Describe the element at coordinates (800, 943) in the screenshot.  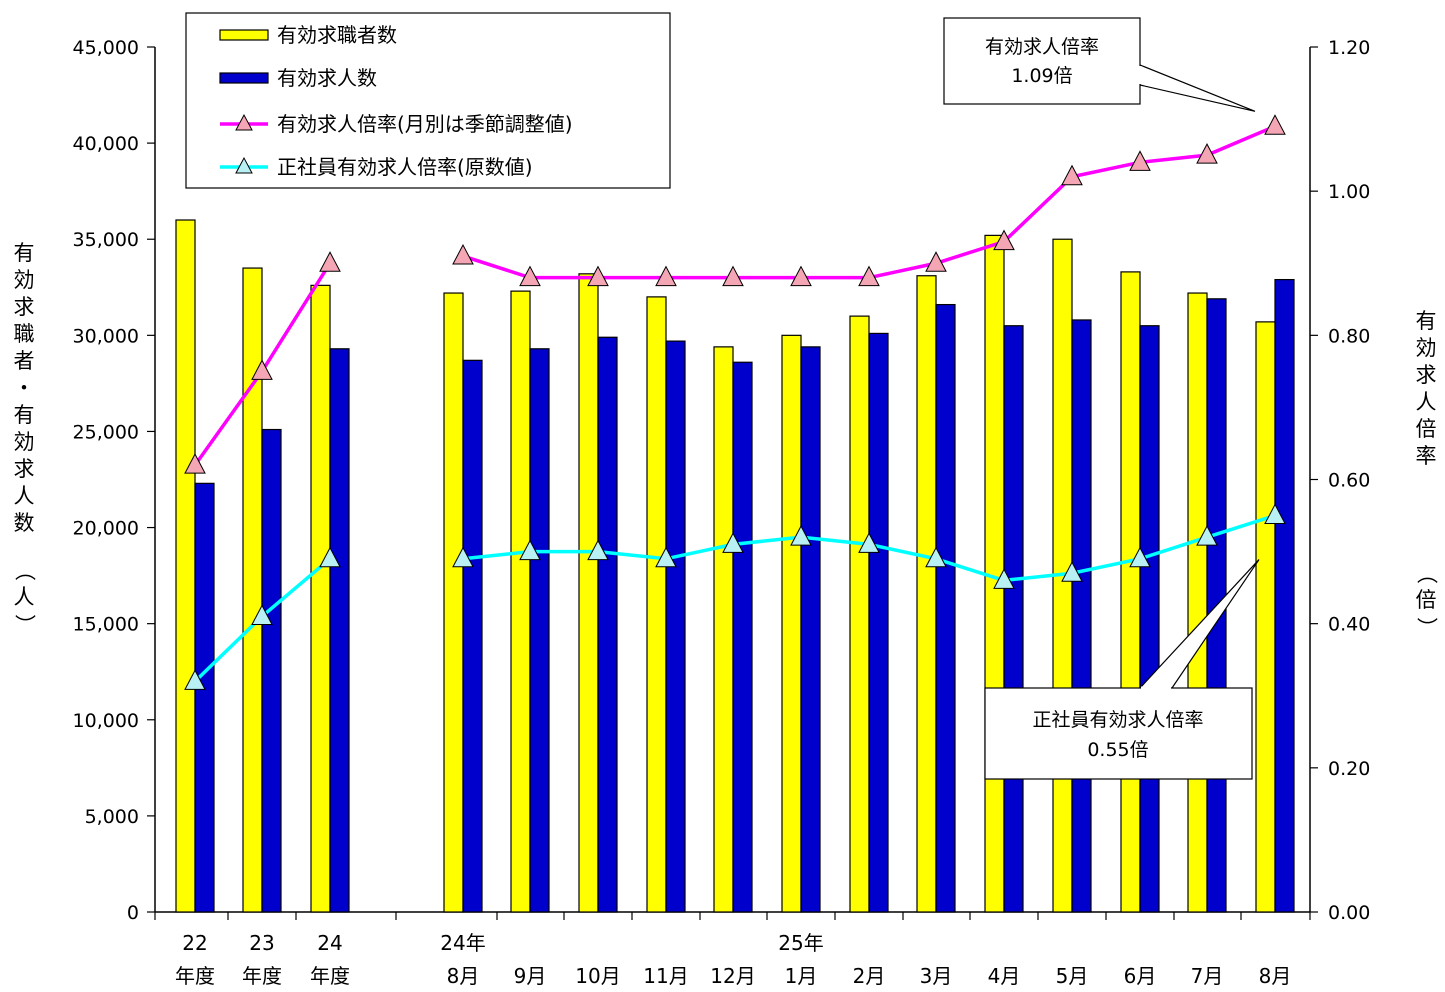
I see `x-tick-label-top: 25年` at that location.